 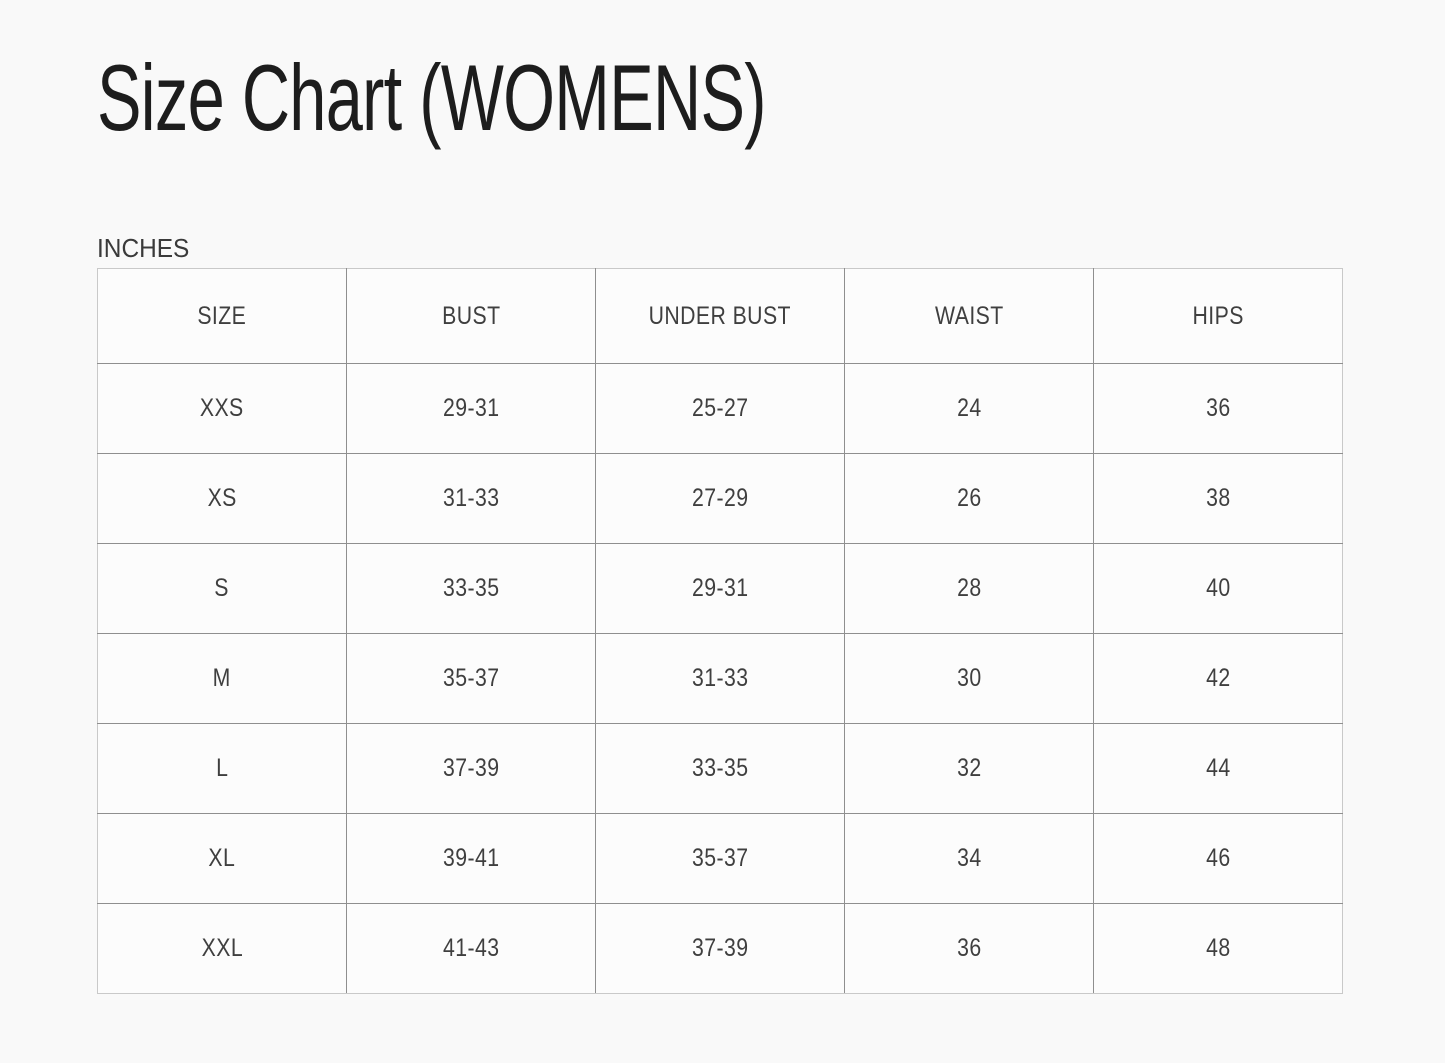 I want to click on table-row-s: S 33-35 29-31 28 40, so click(x=720, y=588).